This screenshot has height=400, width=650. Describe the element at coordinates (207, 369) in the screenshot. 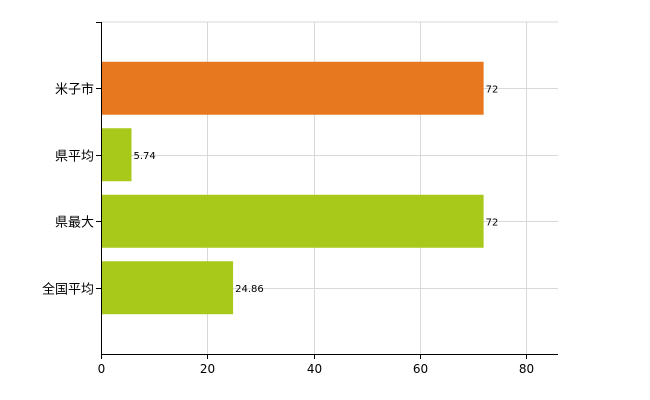

I see `x-tick-label-1: 20` at that location.